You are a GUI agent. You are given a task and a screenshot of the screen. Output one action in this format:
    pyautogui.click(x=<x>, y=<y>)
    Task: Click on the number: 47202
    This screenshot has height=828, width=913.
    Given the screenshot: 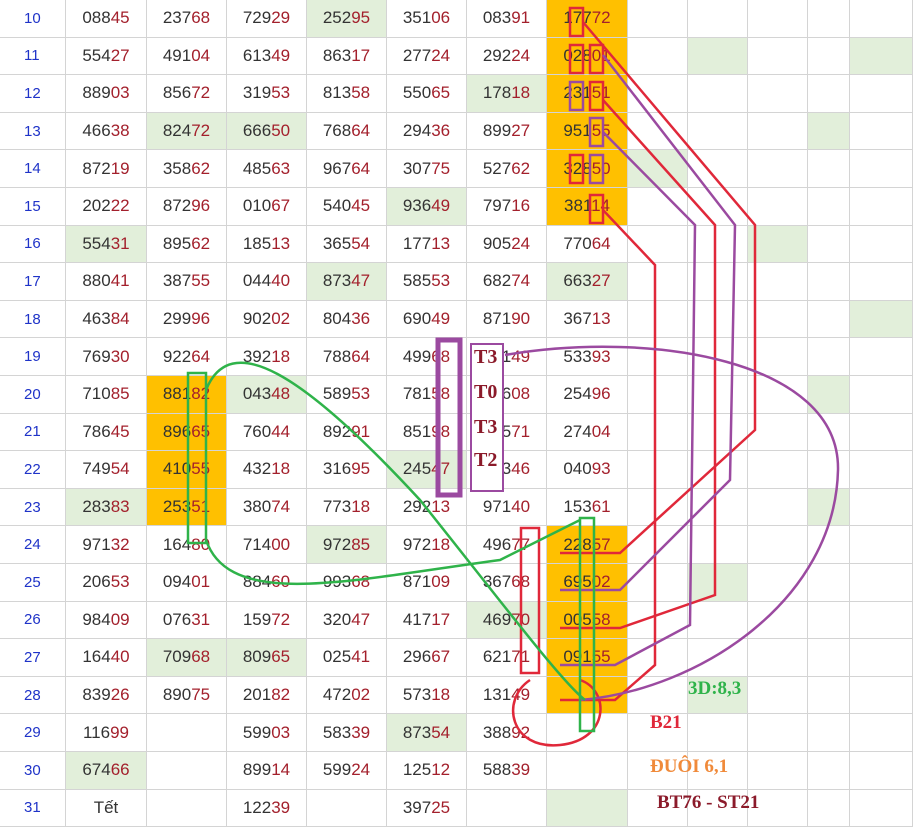 What is the action you would take?
    pyautogui.click(x=346, y=695)
    